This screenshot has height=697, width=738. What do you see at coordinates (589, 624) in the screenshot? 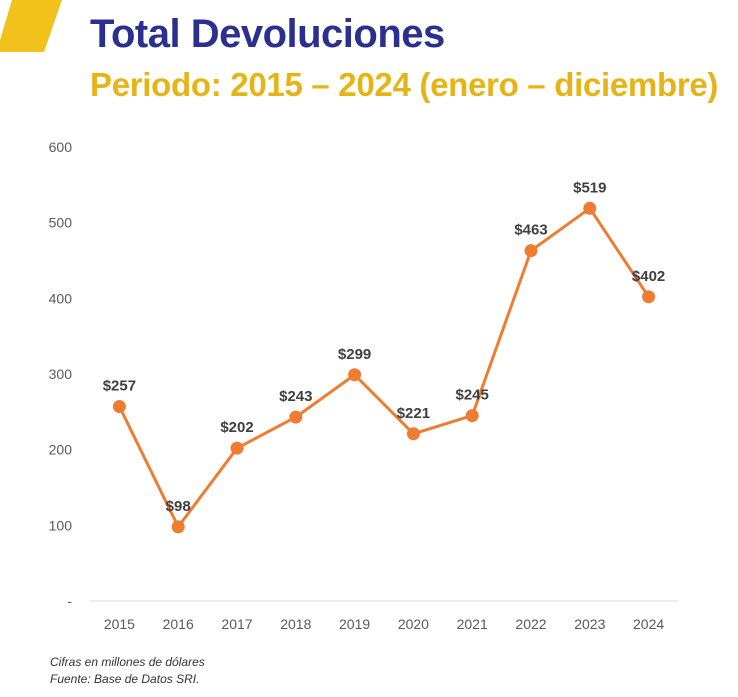
I see `x-tick-label: 2023` at bounding box center [589, 624].